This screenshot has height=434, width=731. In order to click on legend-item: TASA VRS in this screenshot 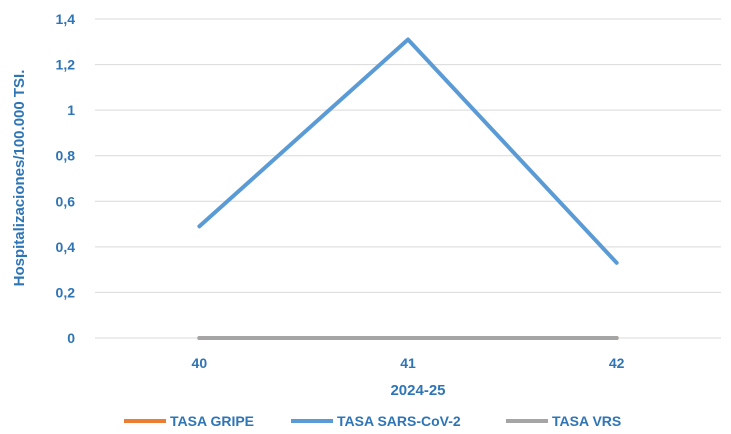, I will do `click(563, 421)`.